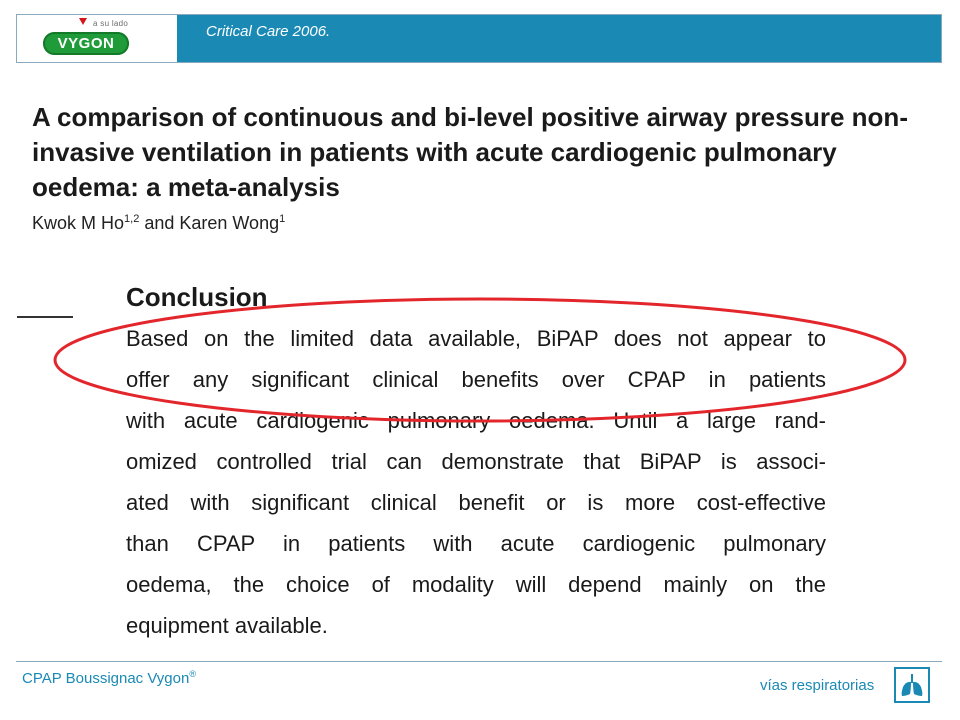 The image size is (960, 720). I want to click on author-1: Kwok M Ho, so click(78, 223).